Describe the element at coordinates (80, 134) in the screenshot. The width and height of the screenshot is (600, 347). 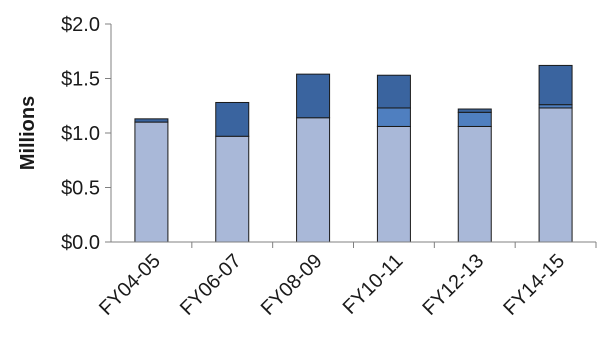
I see `y-tick-label: $1.0` at that location.